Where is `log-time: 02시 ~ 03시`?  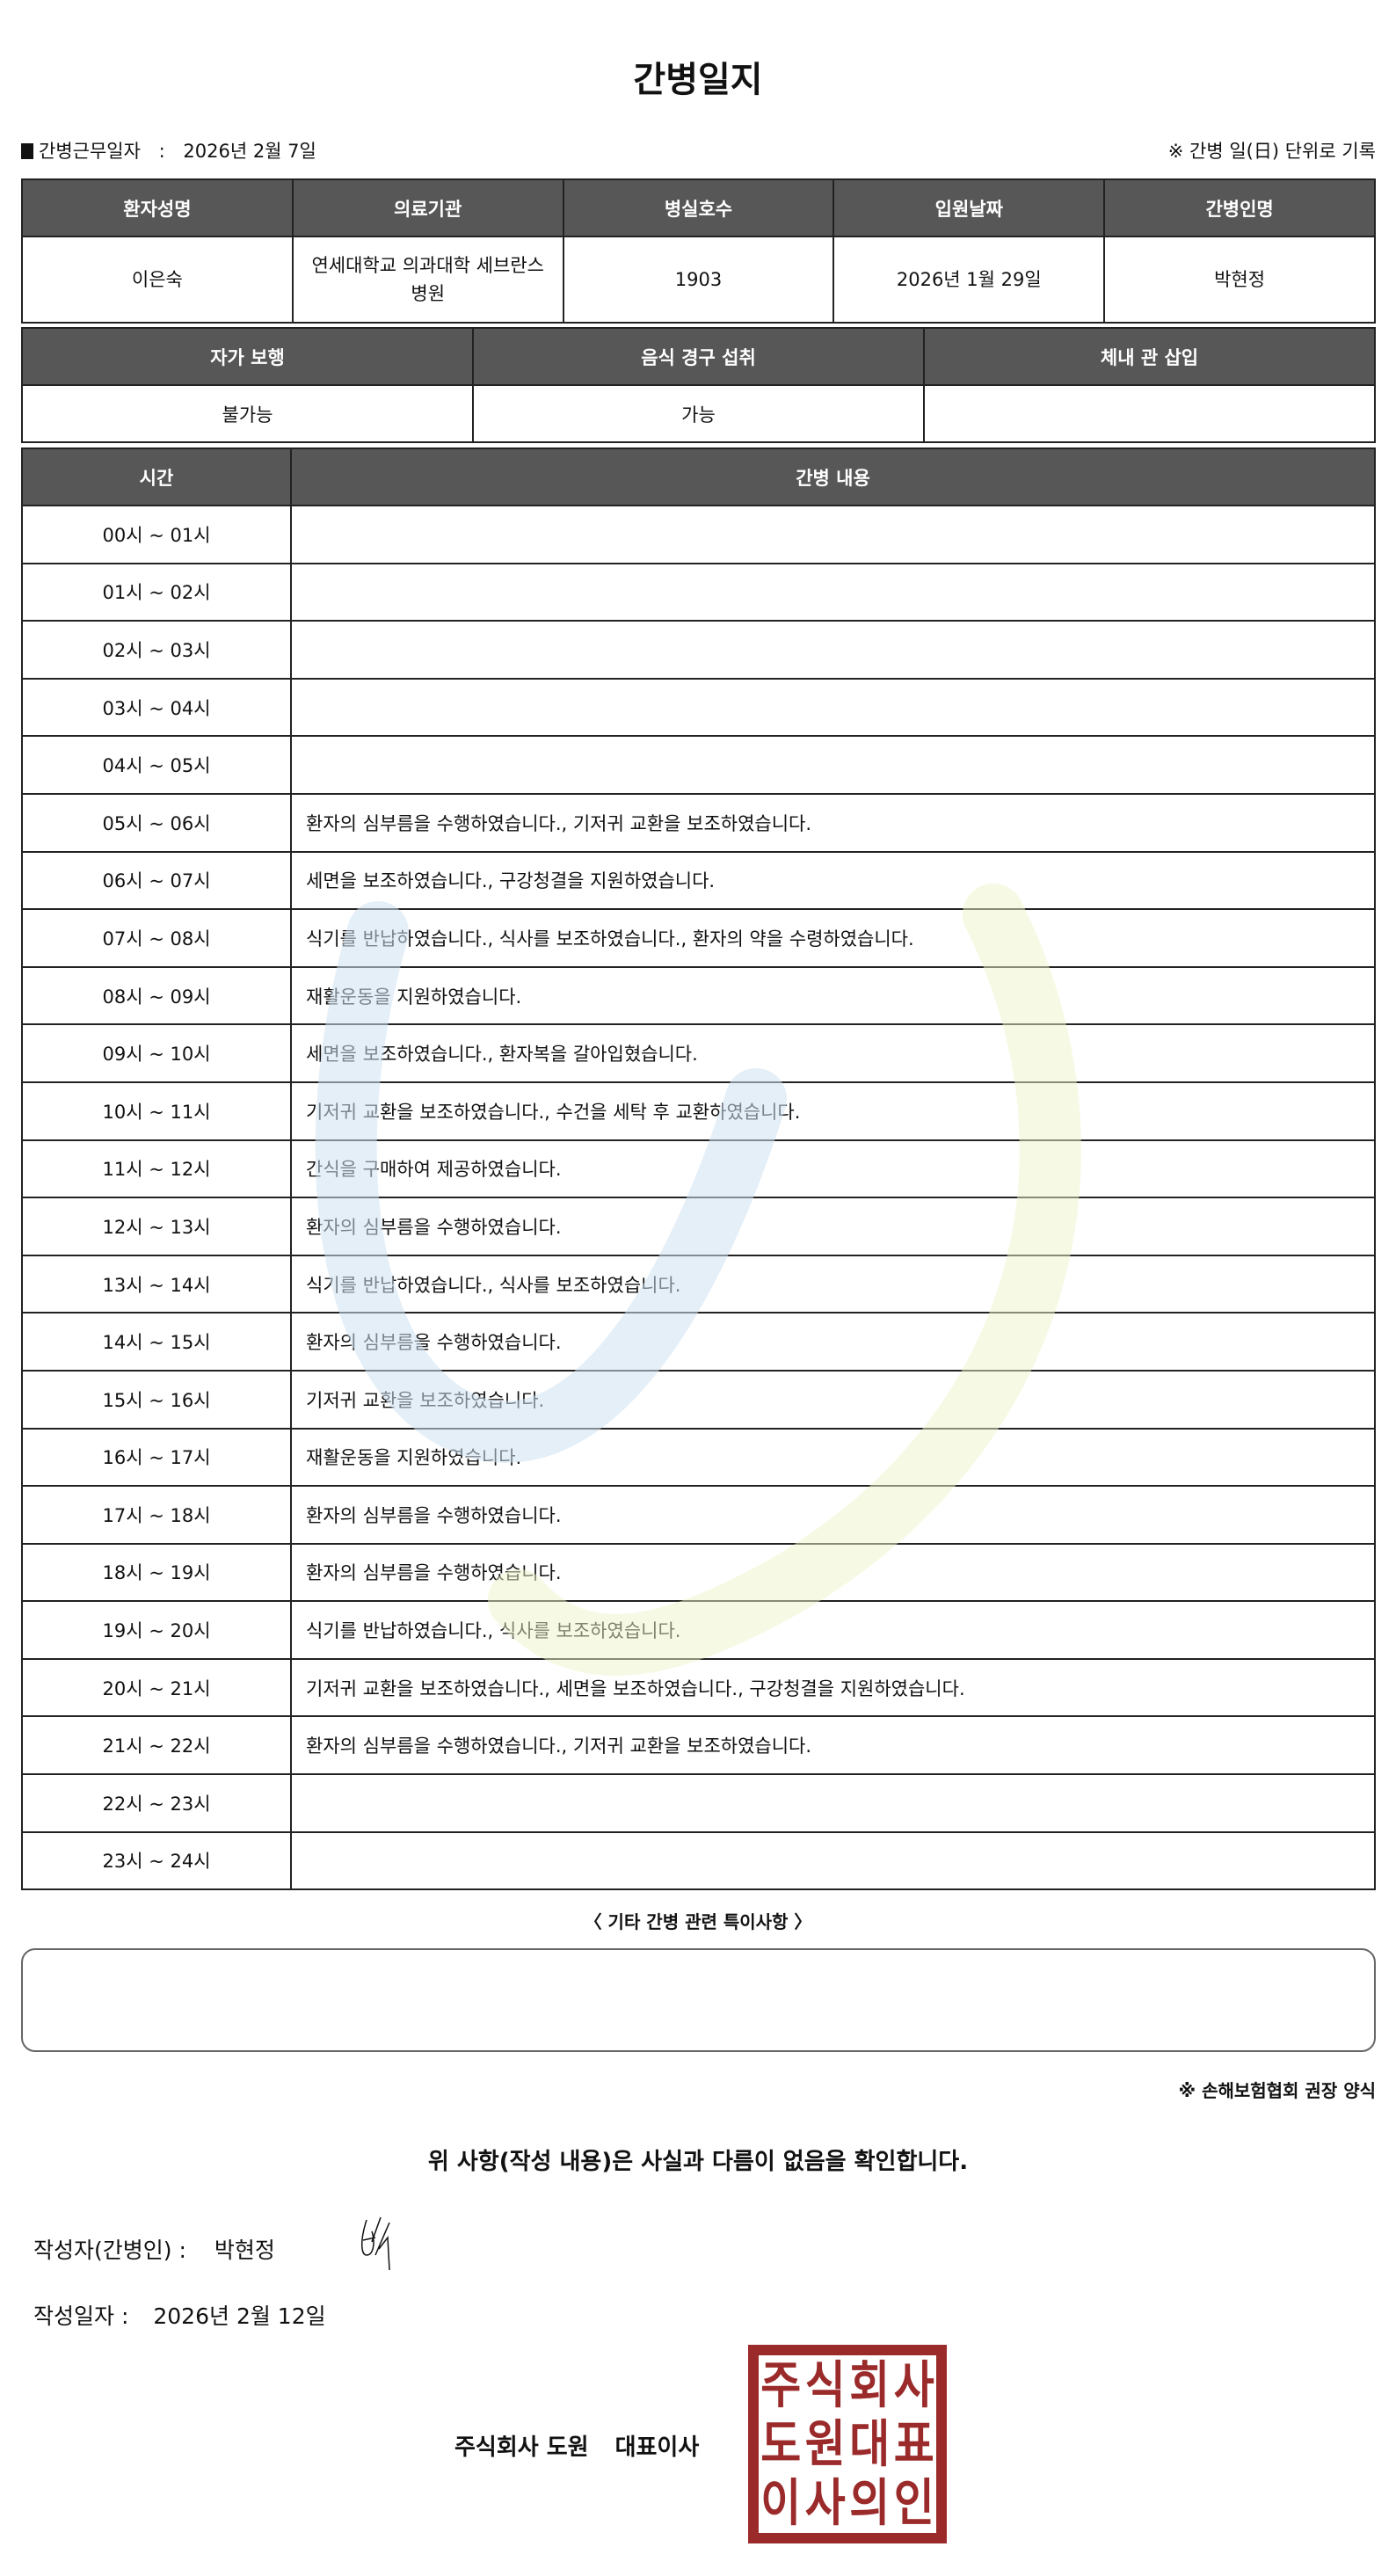 log-time: 02시 ~ 03시 is located at coordinates (156, 650).